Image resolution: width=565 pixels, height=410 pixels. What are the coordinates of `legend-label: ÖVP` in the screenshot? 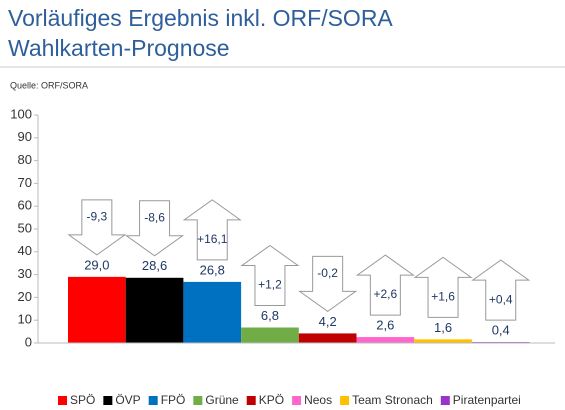 It's located at (127, 400).